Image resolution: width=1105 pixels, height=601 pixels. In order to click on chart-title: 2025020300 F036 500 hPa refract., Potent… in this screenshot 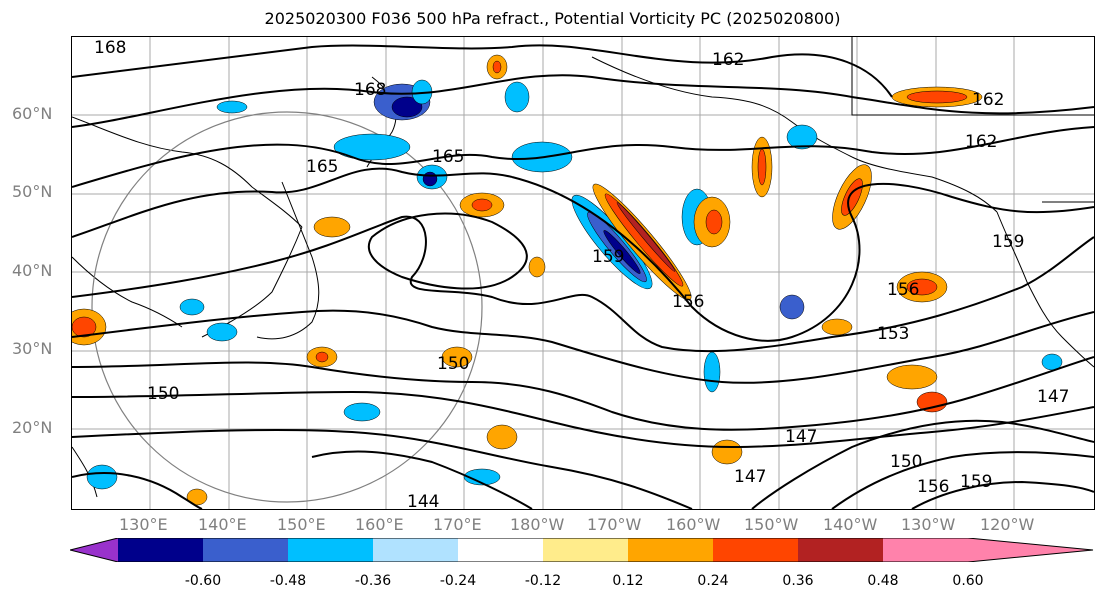, I will do `click(552, 18)`.